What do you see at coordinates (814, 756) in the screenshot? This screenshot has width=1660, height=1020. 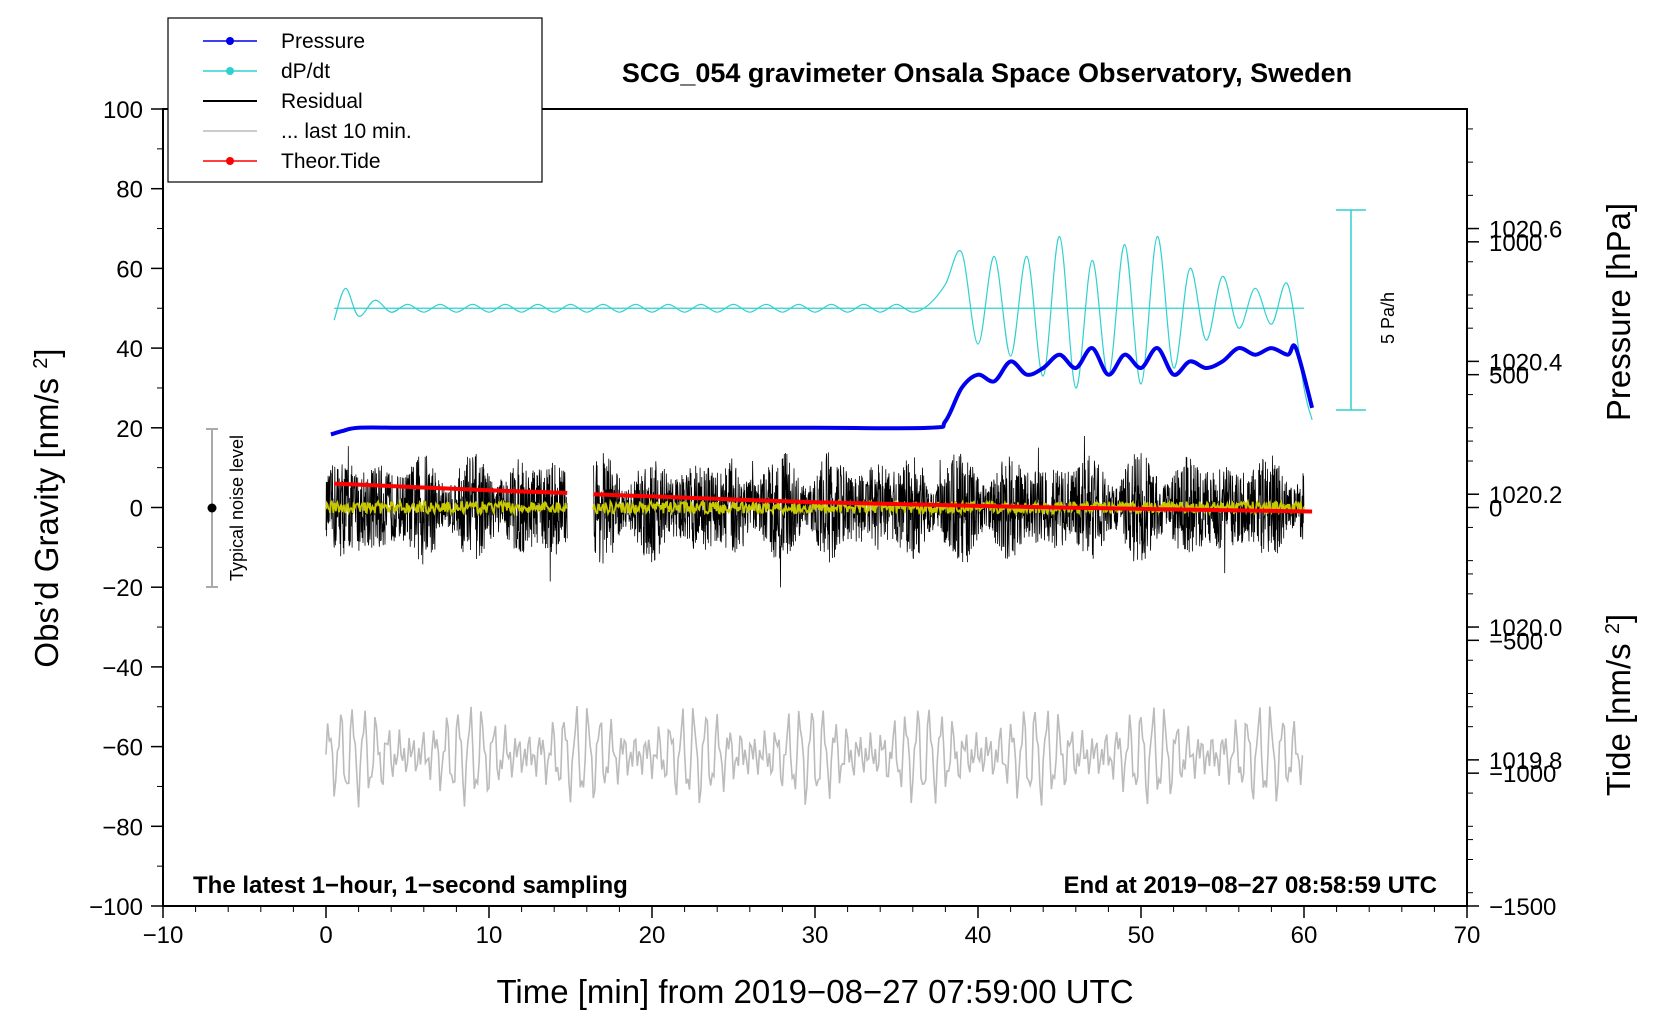 I see `last-10-min-line` at bounding box center [814, 756].